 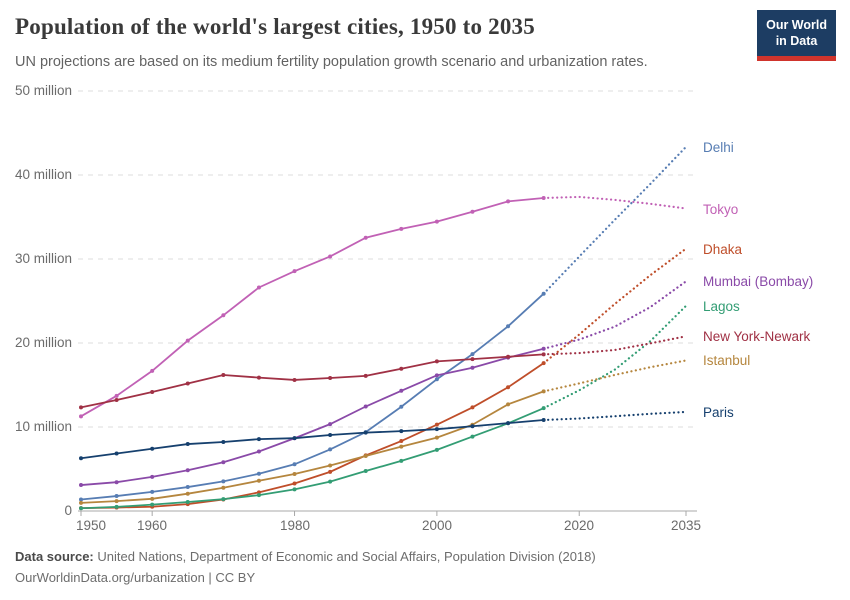 What do you see at coordinates (579, 525) in the screenshot?
I see `x-axis-label-2020: 2020` at bounding box center [579, 525].